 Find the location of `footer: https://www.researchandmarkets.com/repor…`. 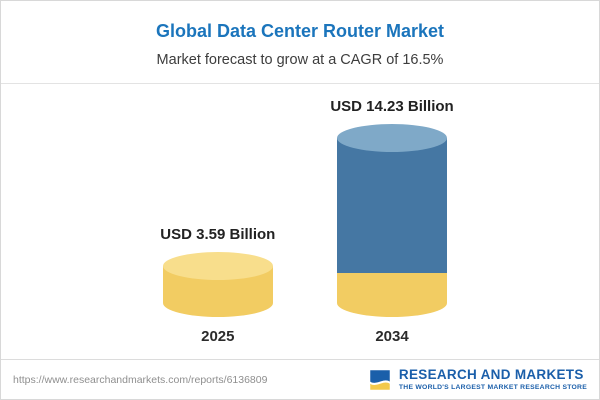

footer: https://www.researchandmarkets.com/repor… is located at coordinates (300, 379).